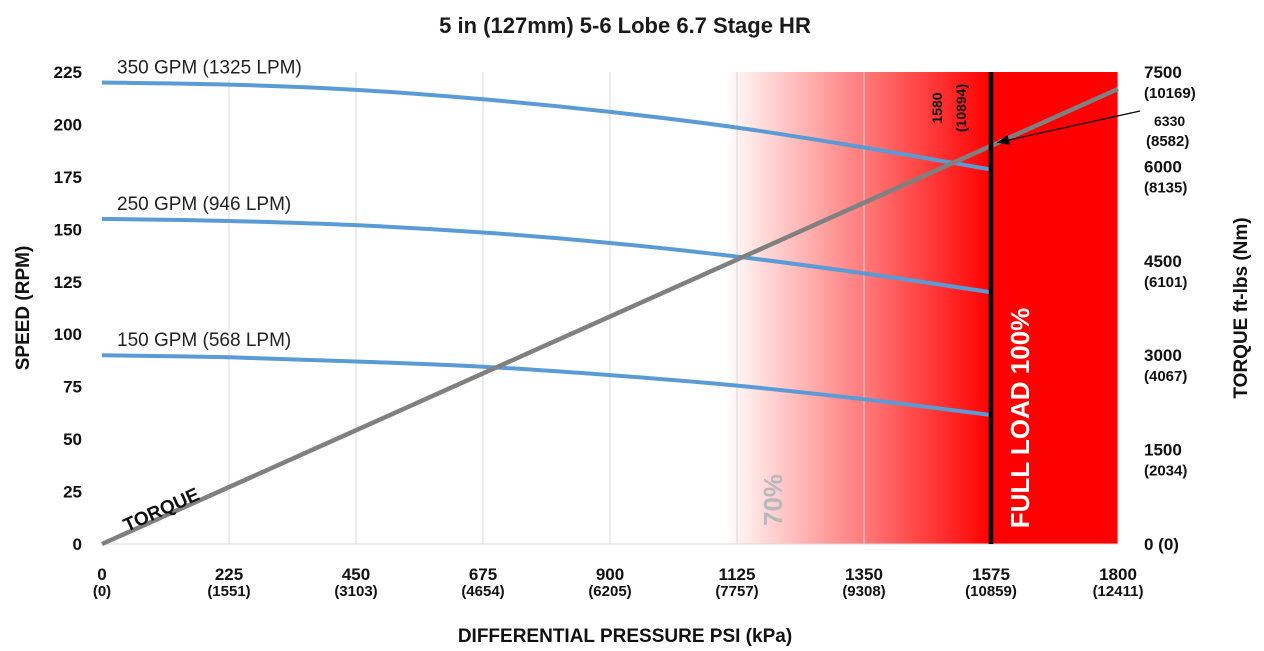 This screenshot has width=1264, height=651. I want to click on y2-tick-label: 1500, so click(1163, 450).